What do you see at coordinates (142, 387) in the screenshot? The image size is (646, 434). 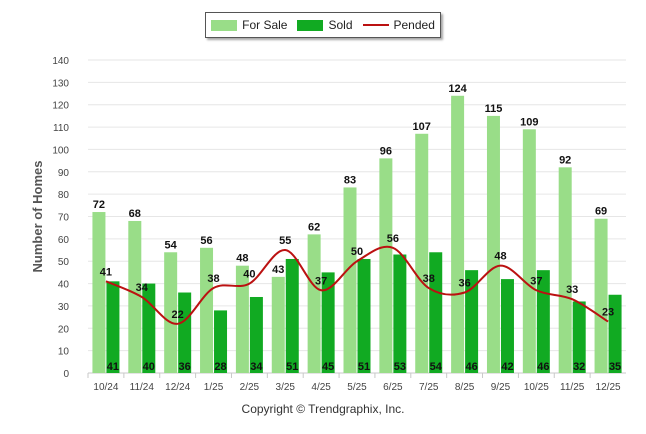 I see `x-tick-label: 11/24` at bounding box center [142, 387].